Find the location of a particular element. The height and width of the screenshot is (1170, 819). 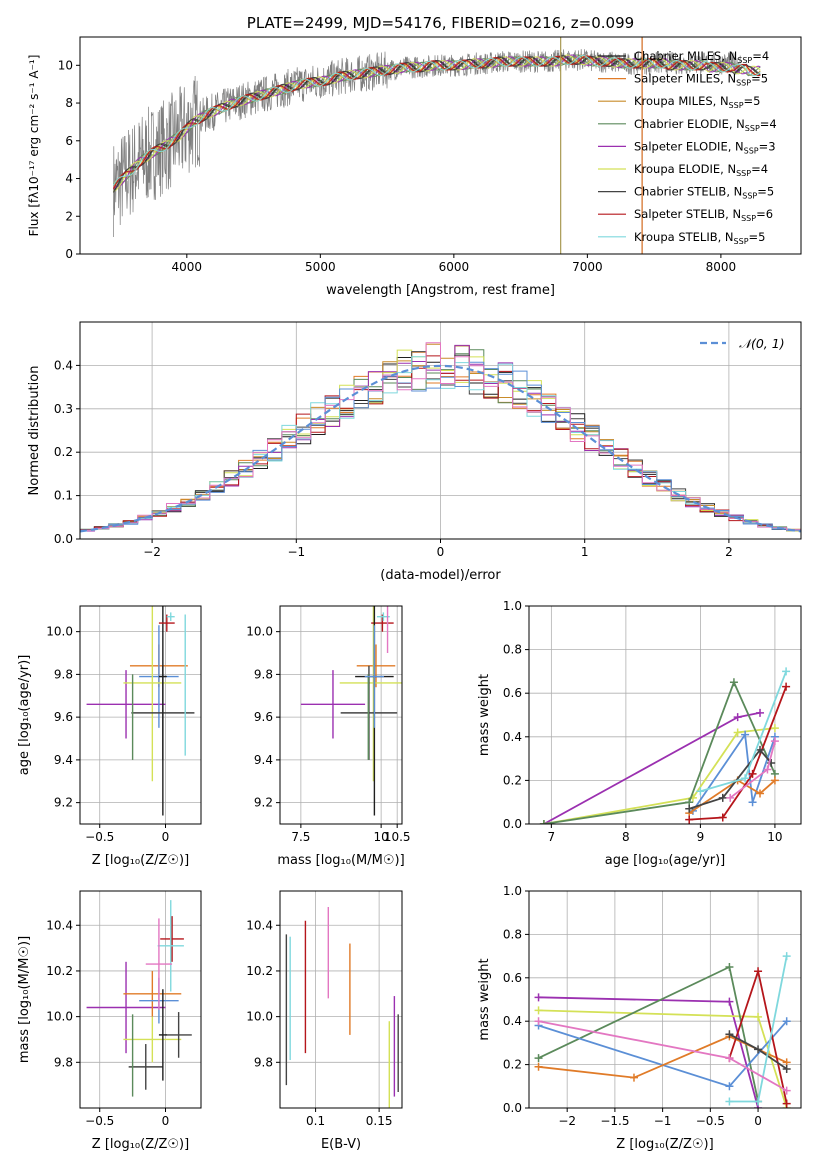

legend-label: Salpeter ELODIE, NSSP=3 is located at coordinates (705, 147).